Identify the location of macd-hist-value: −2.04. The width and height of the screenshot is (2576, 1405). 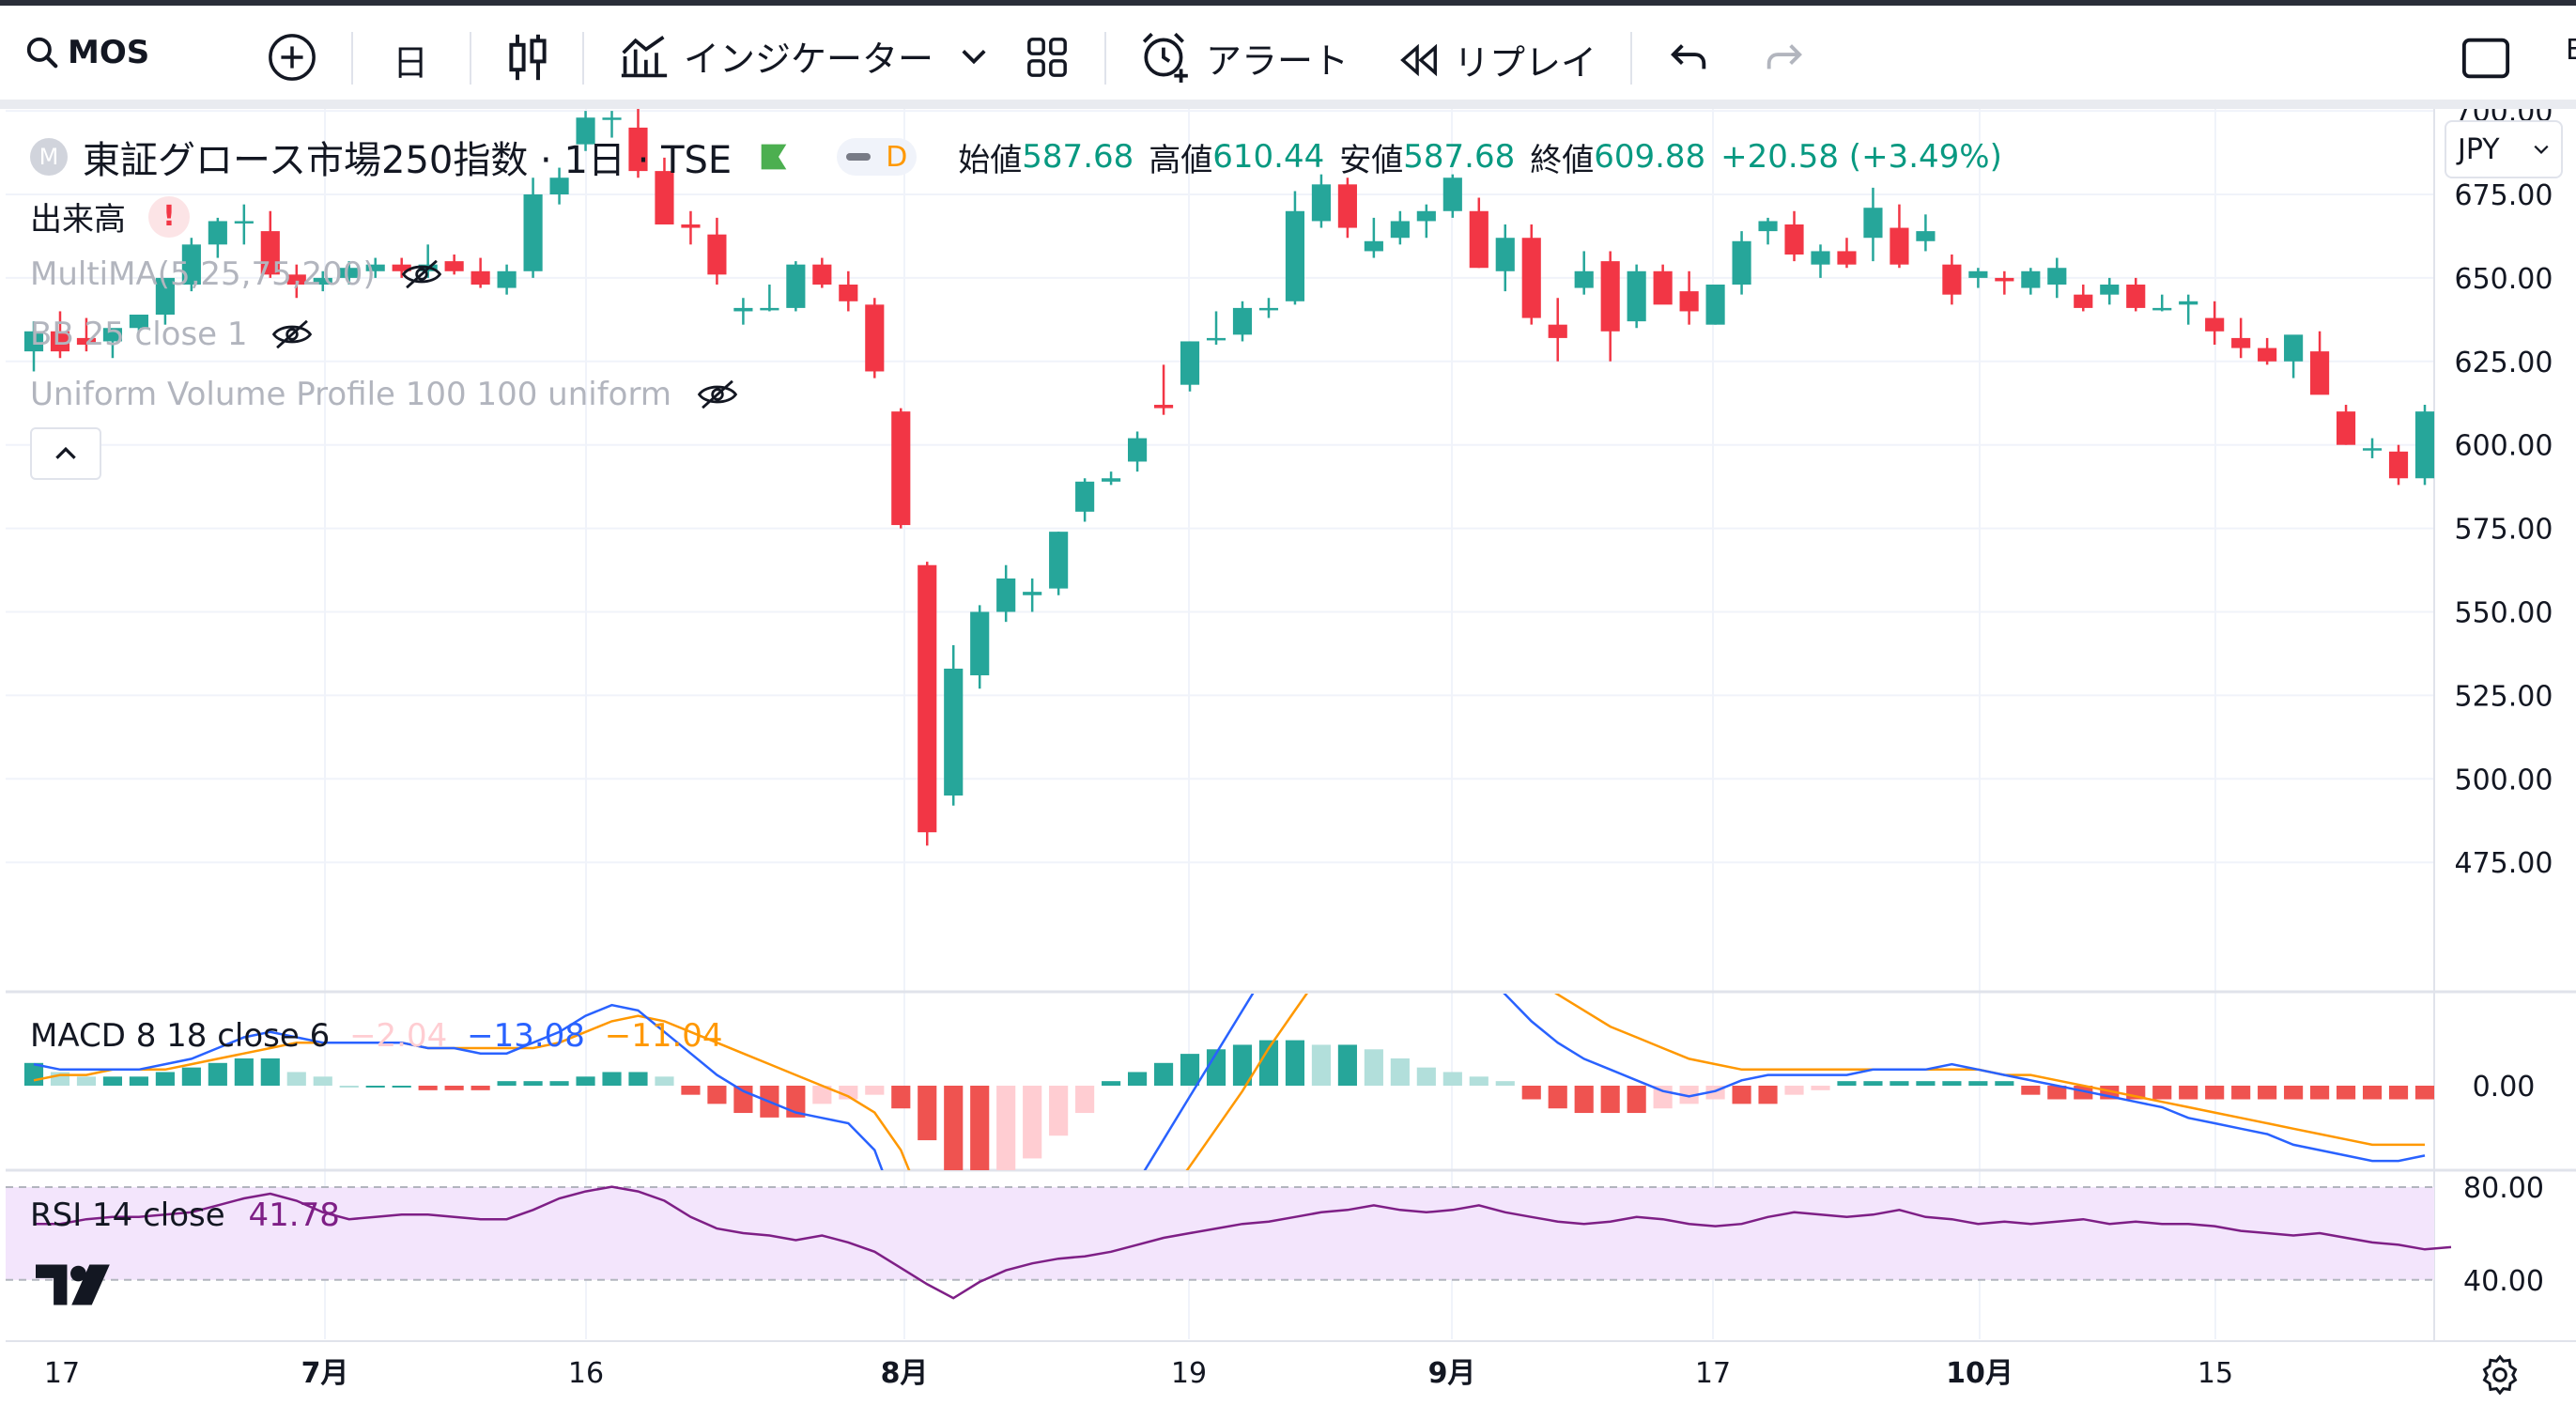
(398, 1036).